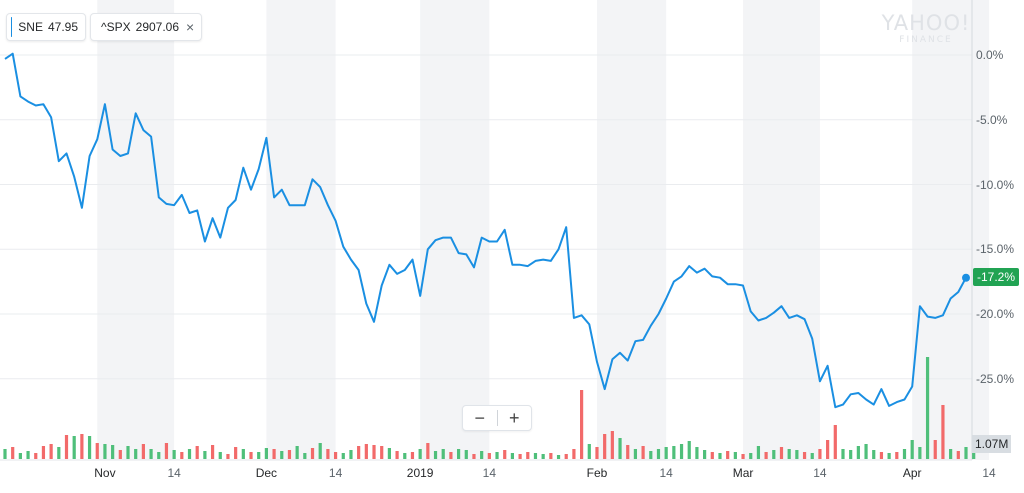 This screenshot has width=1024, height=493. Describe the element at coordinates (12, 27) in the screenshot. I see `sne-color-swatch` at that location.